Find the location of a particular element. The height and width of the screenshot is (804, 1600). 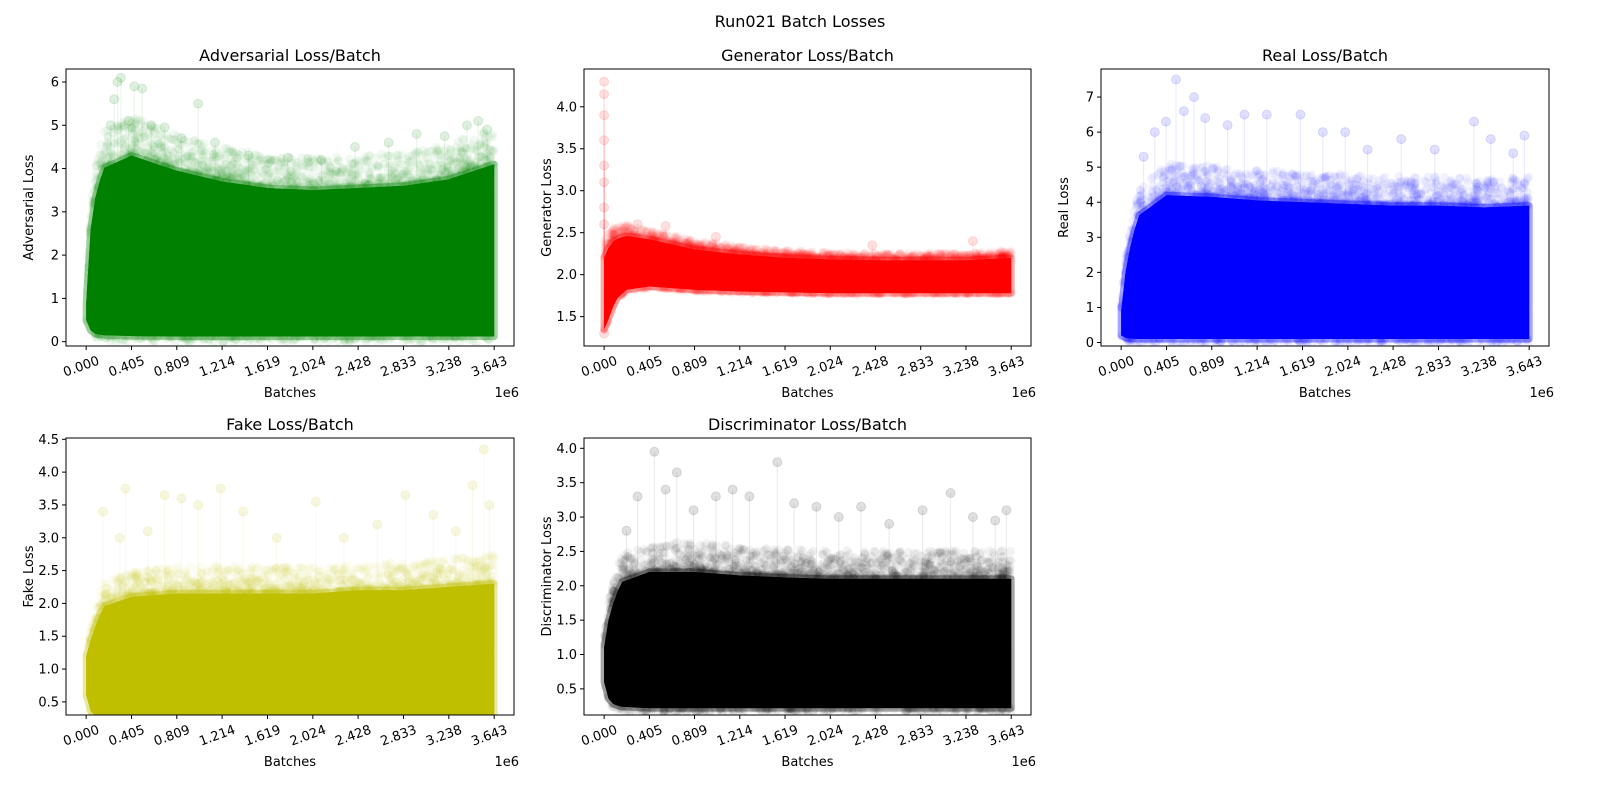

y-tick-label: 3 is located at coordinates (55, 212).